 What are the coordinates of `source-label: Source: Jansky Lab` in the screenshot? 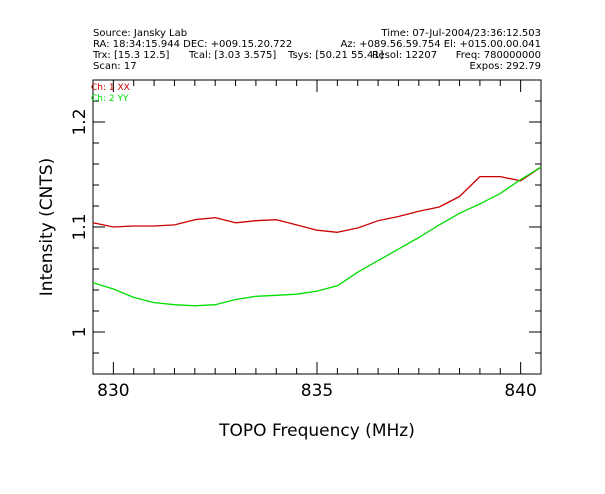 It's located at (140, 33).